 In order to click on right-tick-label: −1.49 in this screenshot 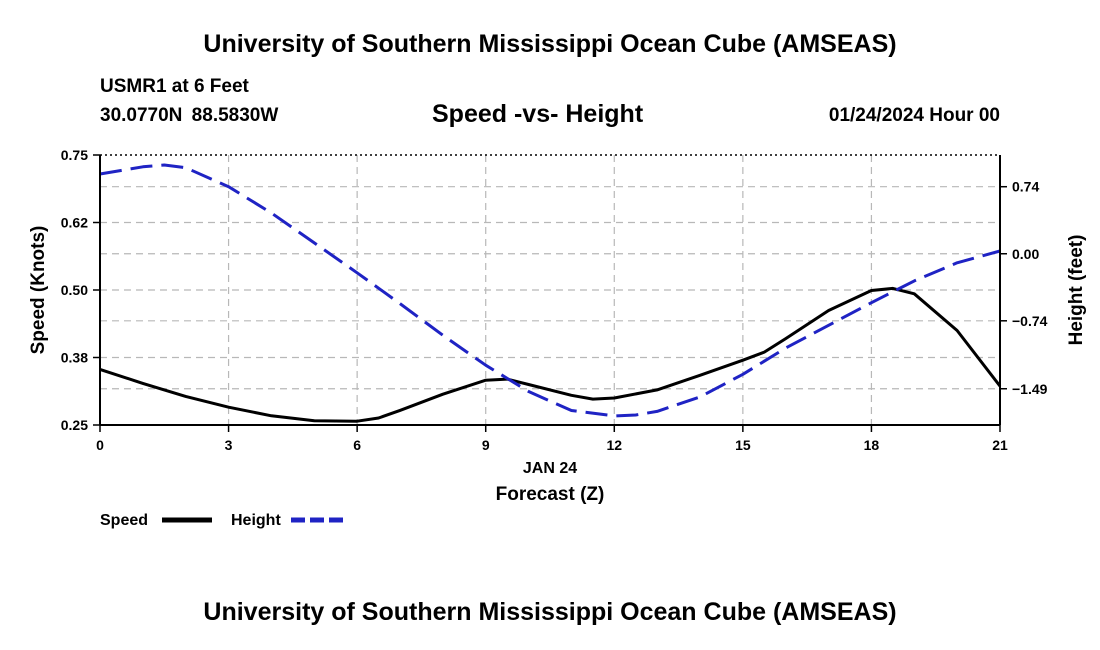, I will do `click(1030, 389)`.